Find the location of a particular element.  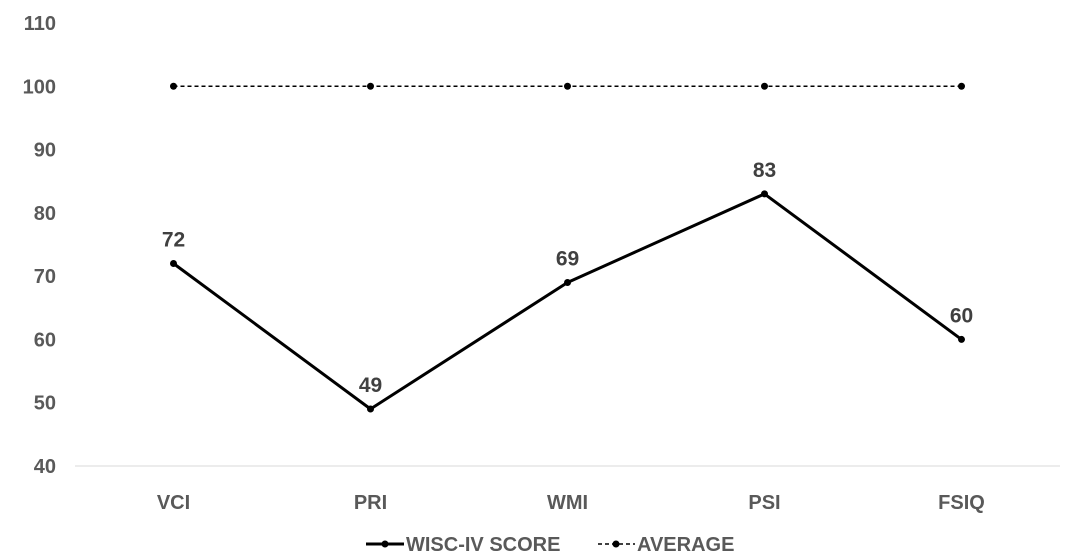

x-tick-label: PRI is located at coordinates (370, 503).